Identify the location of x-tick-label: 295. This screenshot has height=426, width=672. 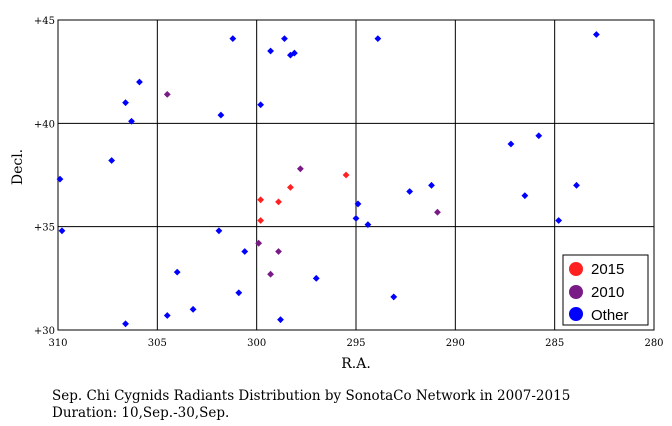
(355, 343).